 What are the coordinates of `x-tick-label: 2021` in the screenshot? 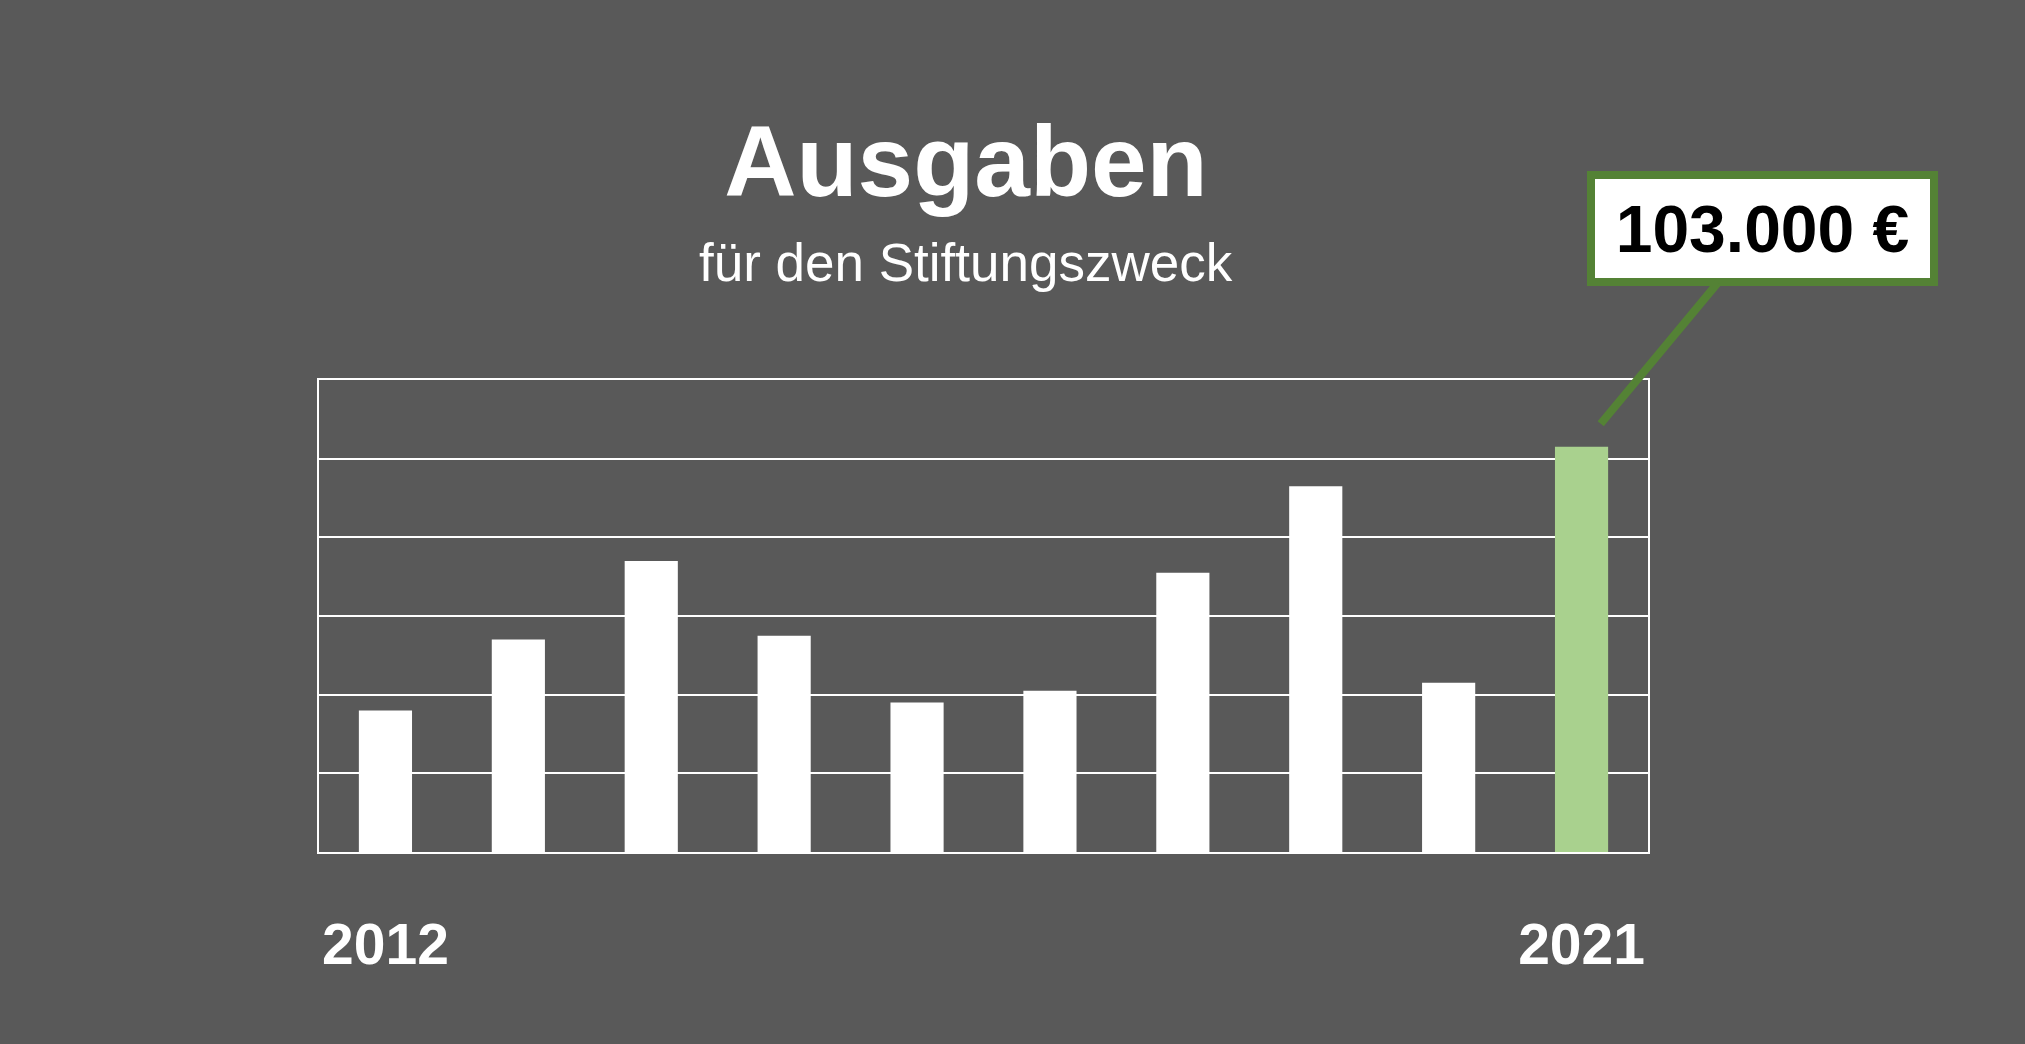 It's located at (1581, 944).